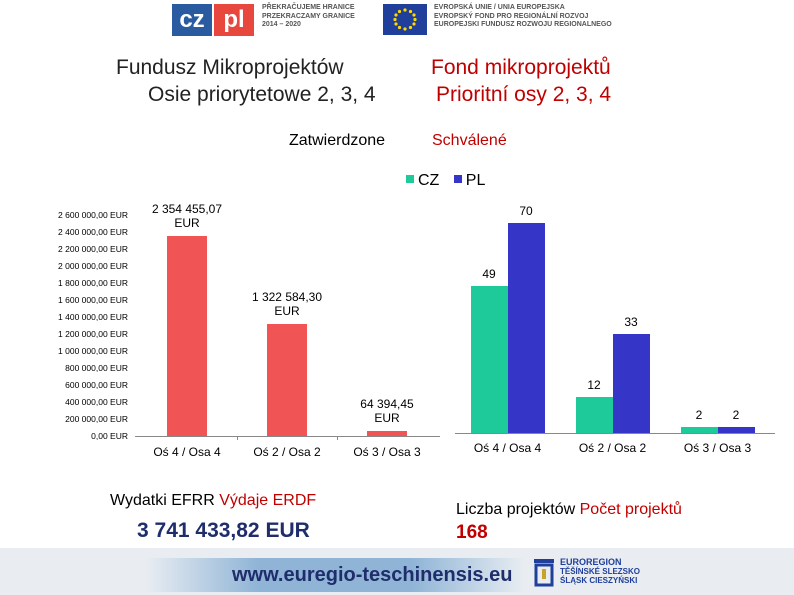 The height and width of the screenshot is (595, 794). What do you see at coordinates (93, 283) in the screenshot?
I see `y-tick-label: 1 800 000,00 EUR` at bounding box center [93, 283].